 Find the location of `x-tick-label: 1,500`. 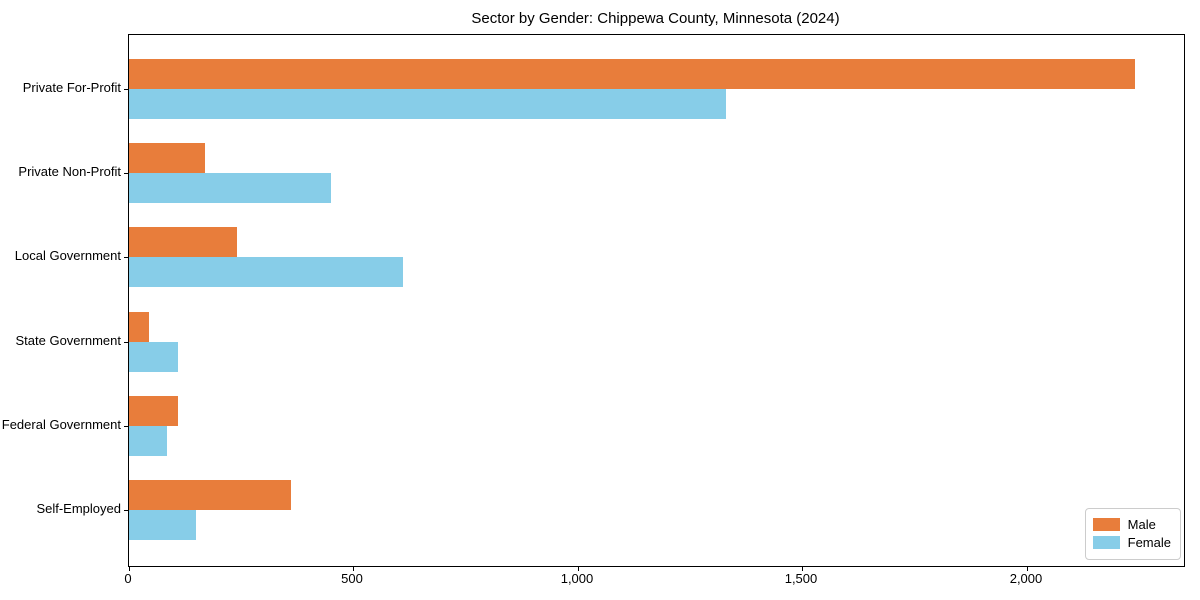

x-tick-label: 1,500 is located at coordinates (801, 578).